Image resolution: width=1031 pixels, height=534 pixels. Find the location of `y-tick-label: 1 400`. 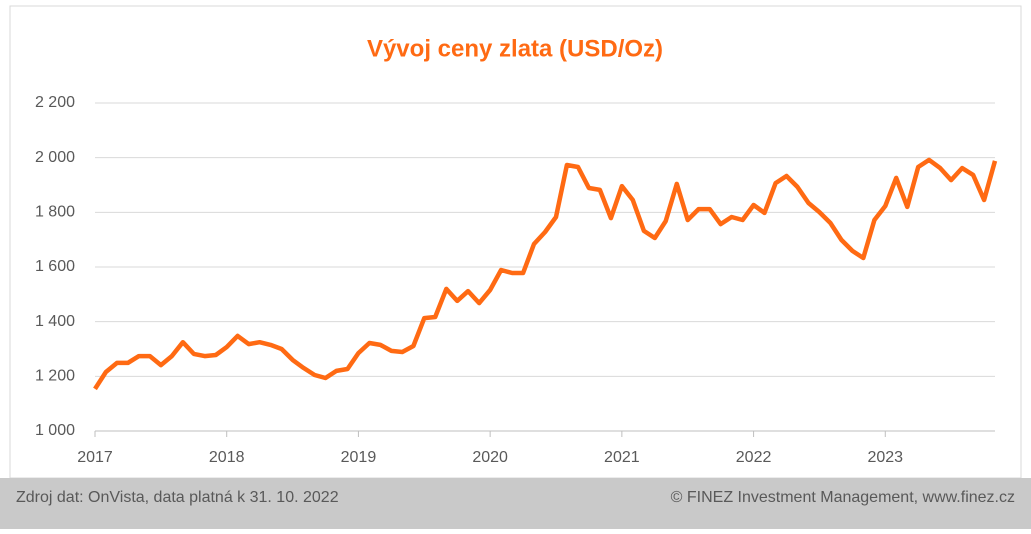

y-tick-label: 1 400 is located at coordinates (55, 321).